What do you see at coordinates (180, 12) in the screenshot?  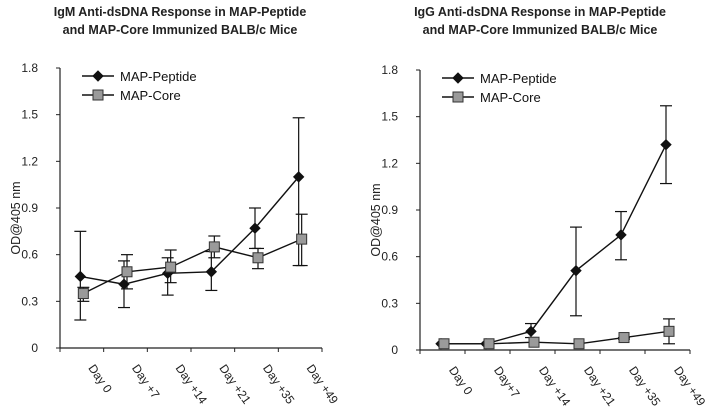 I see `chart-title-line-1: IgM Anti-dsDNA Response in MAP-Peptide` at bounding box center [180, 12].